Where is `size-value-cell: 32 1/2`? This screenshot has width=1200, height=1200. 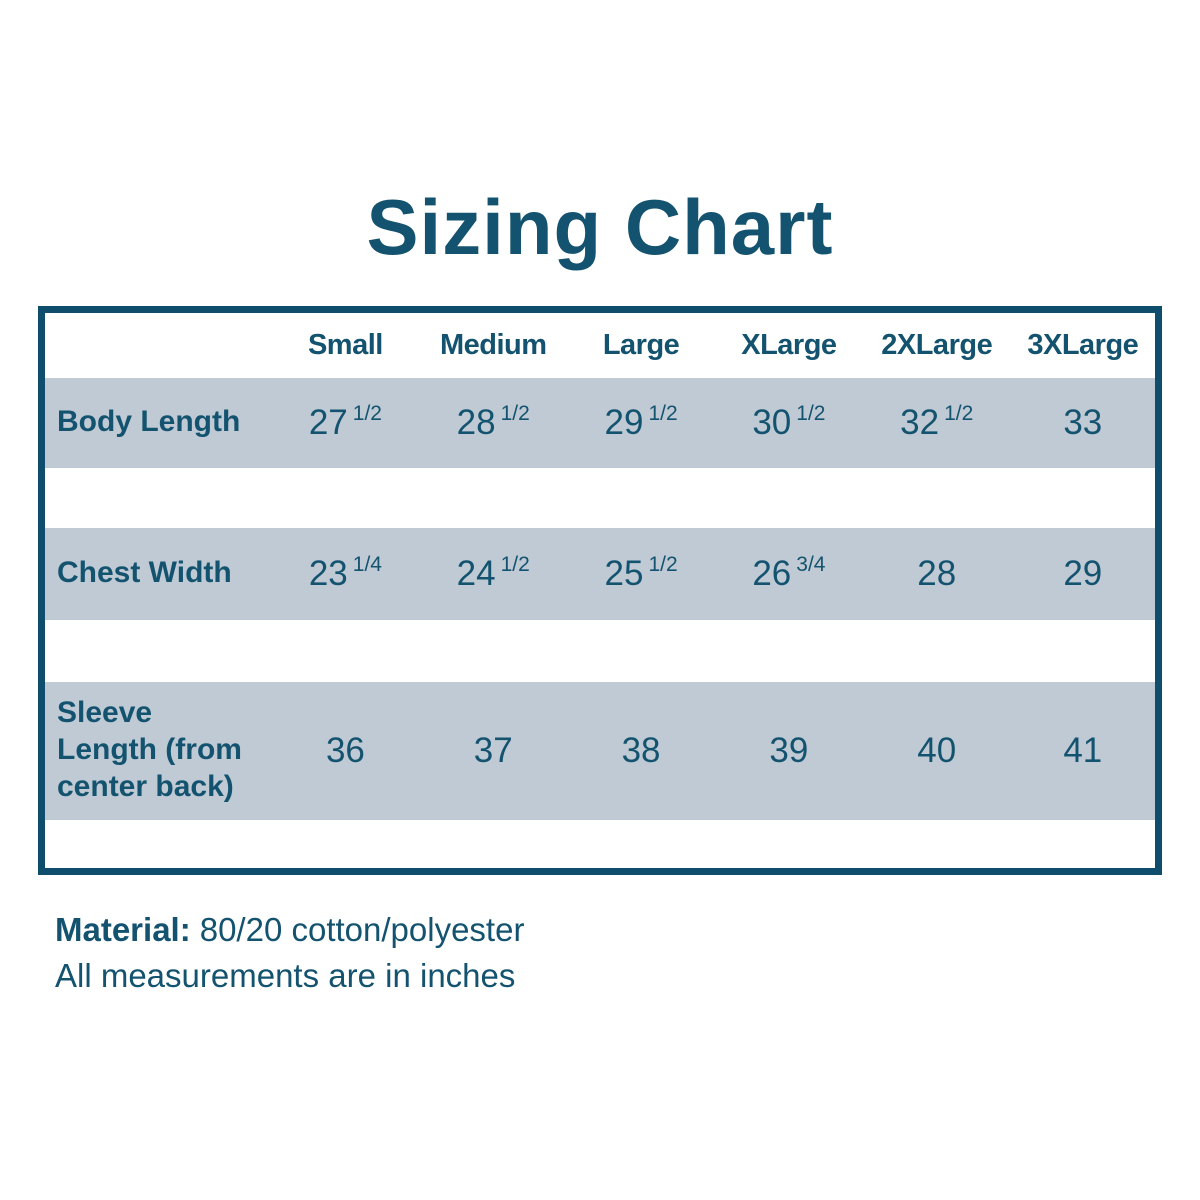 size-value-cell: 32 1/2 is located at coordinates (937, 422).